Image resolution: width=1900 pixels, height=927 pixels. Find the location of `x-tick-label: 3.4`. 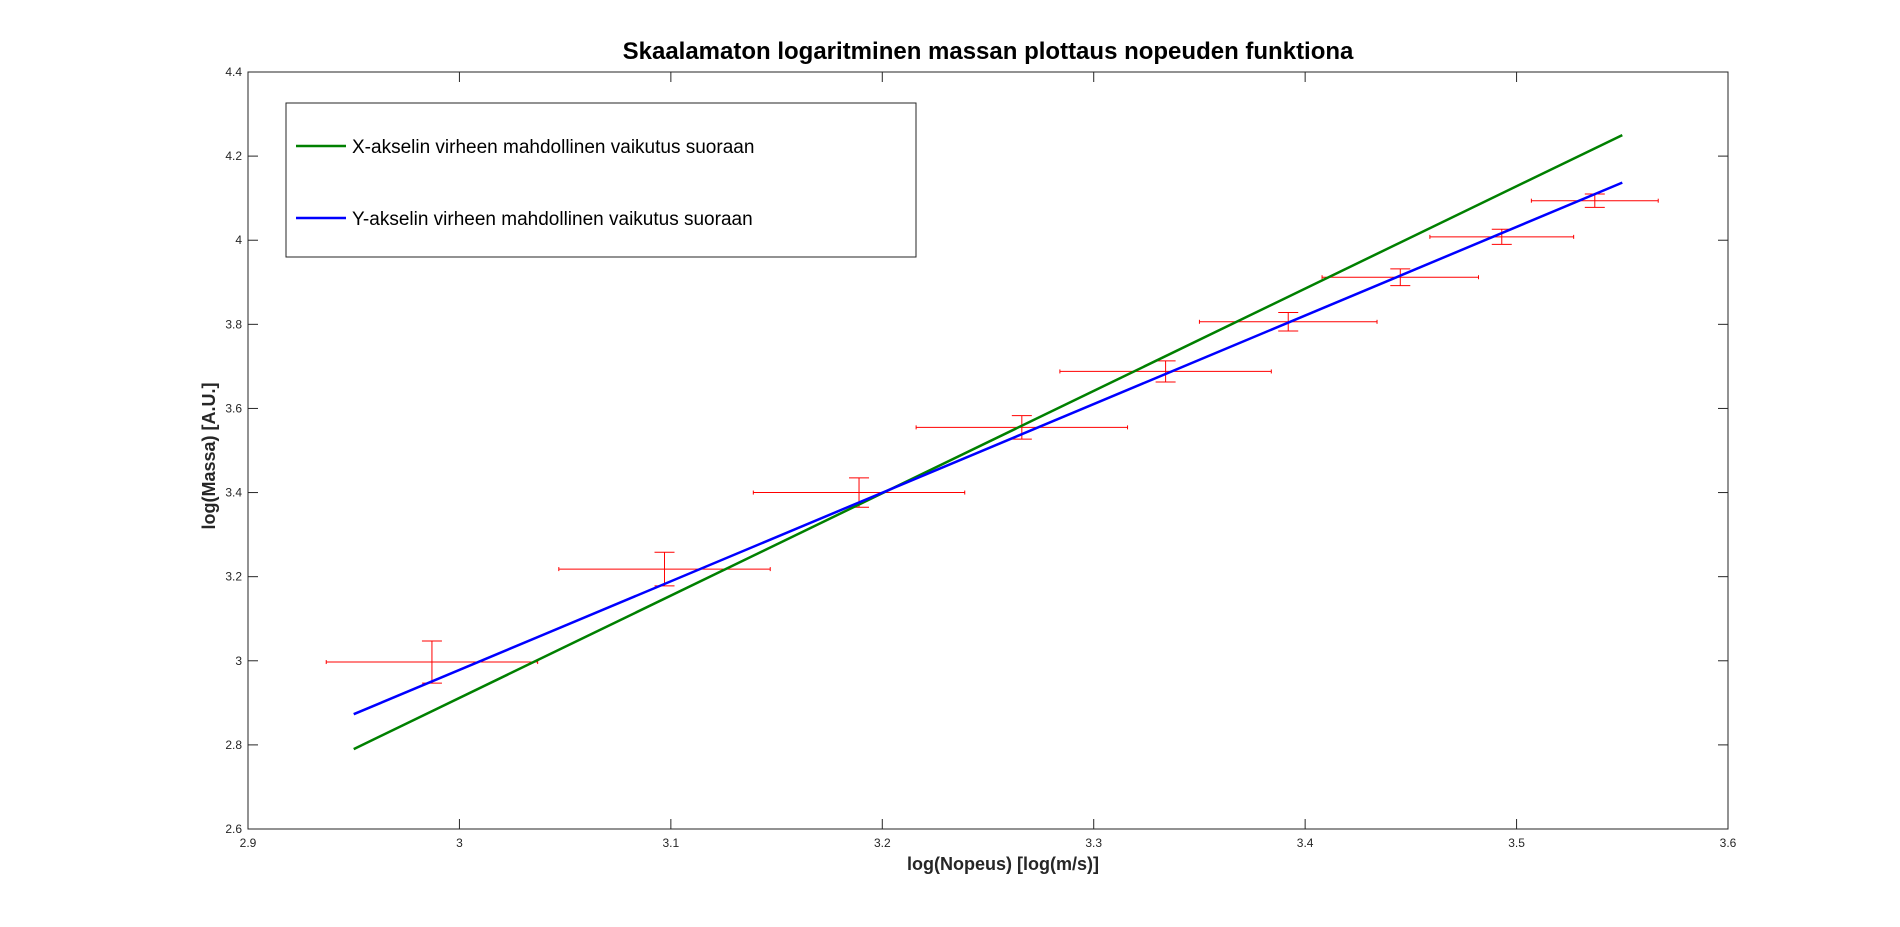

x-tick-label: 3.4 is located at coordinates (1305, 843).